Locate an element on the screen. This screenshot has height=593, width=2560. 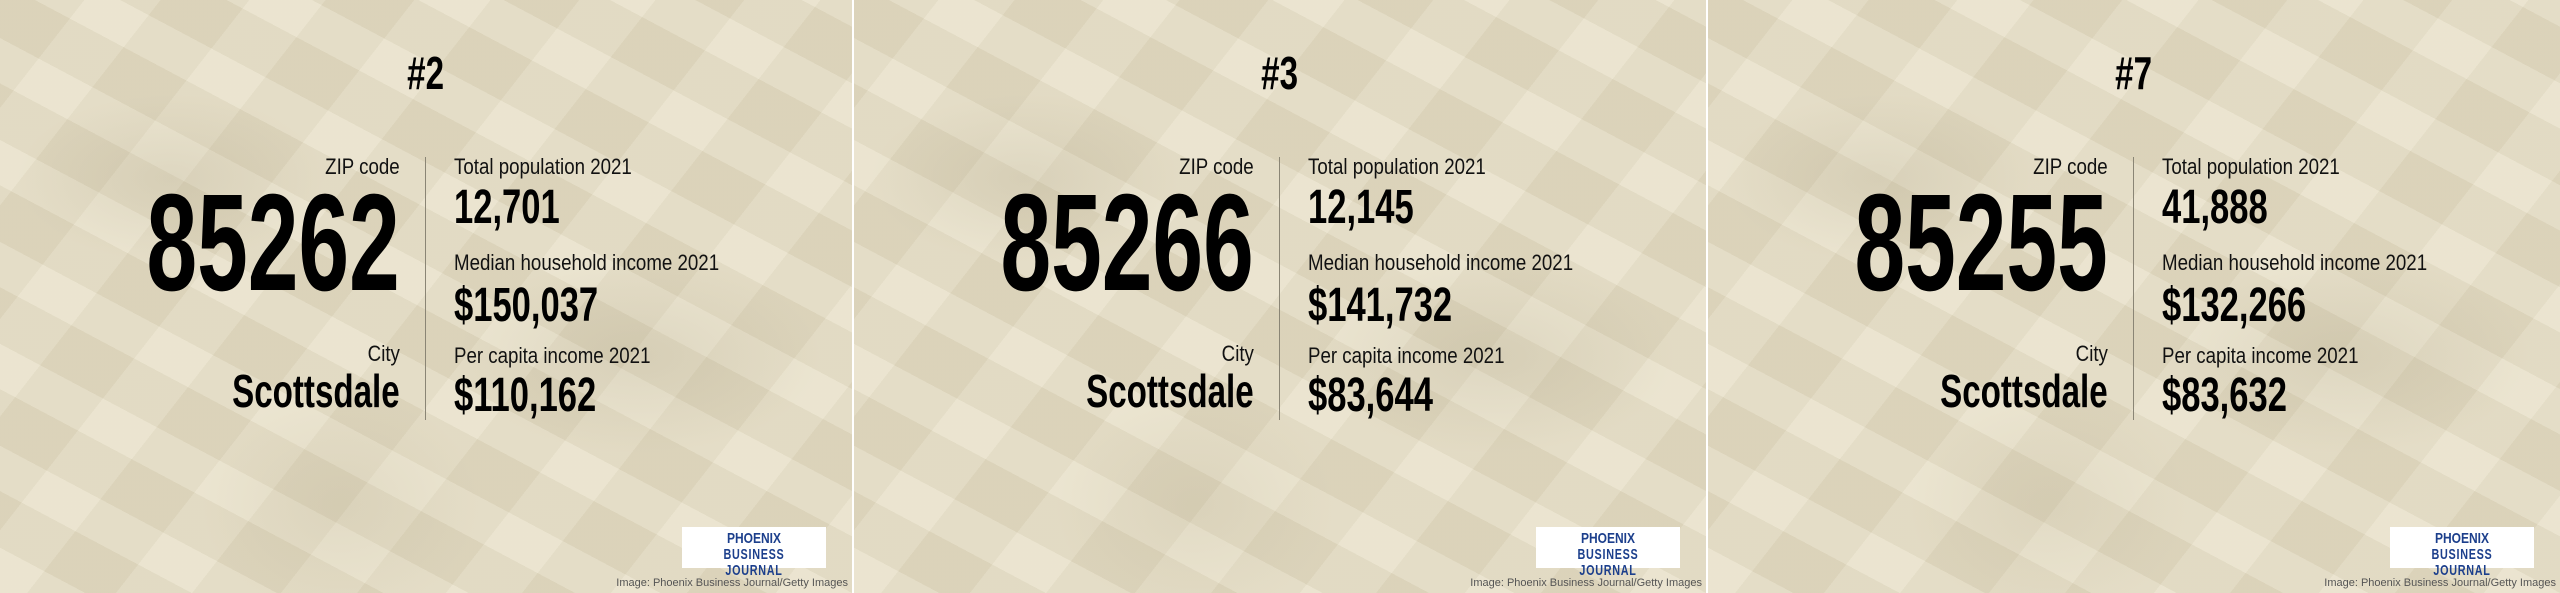
population-value: 12,701 is located at coordinates (527, 208).